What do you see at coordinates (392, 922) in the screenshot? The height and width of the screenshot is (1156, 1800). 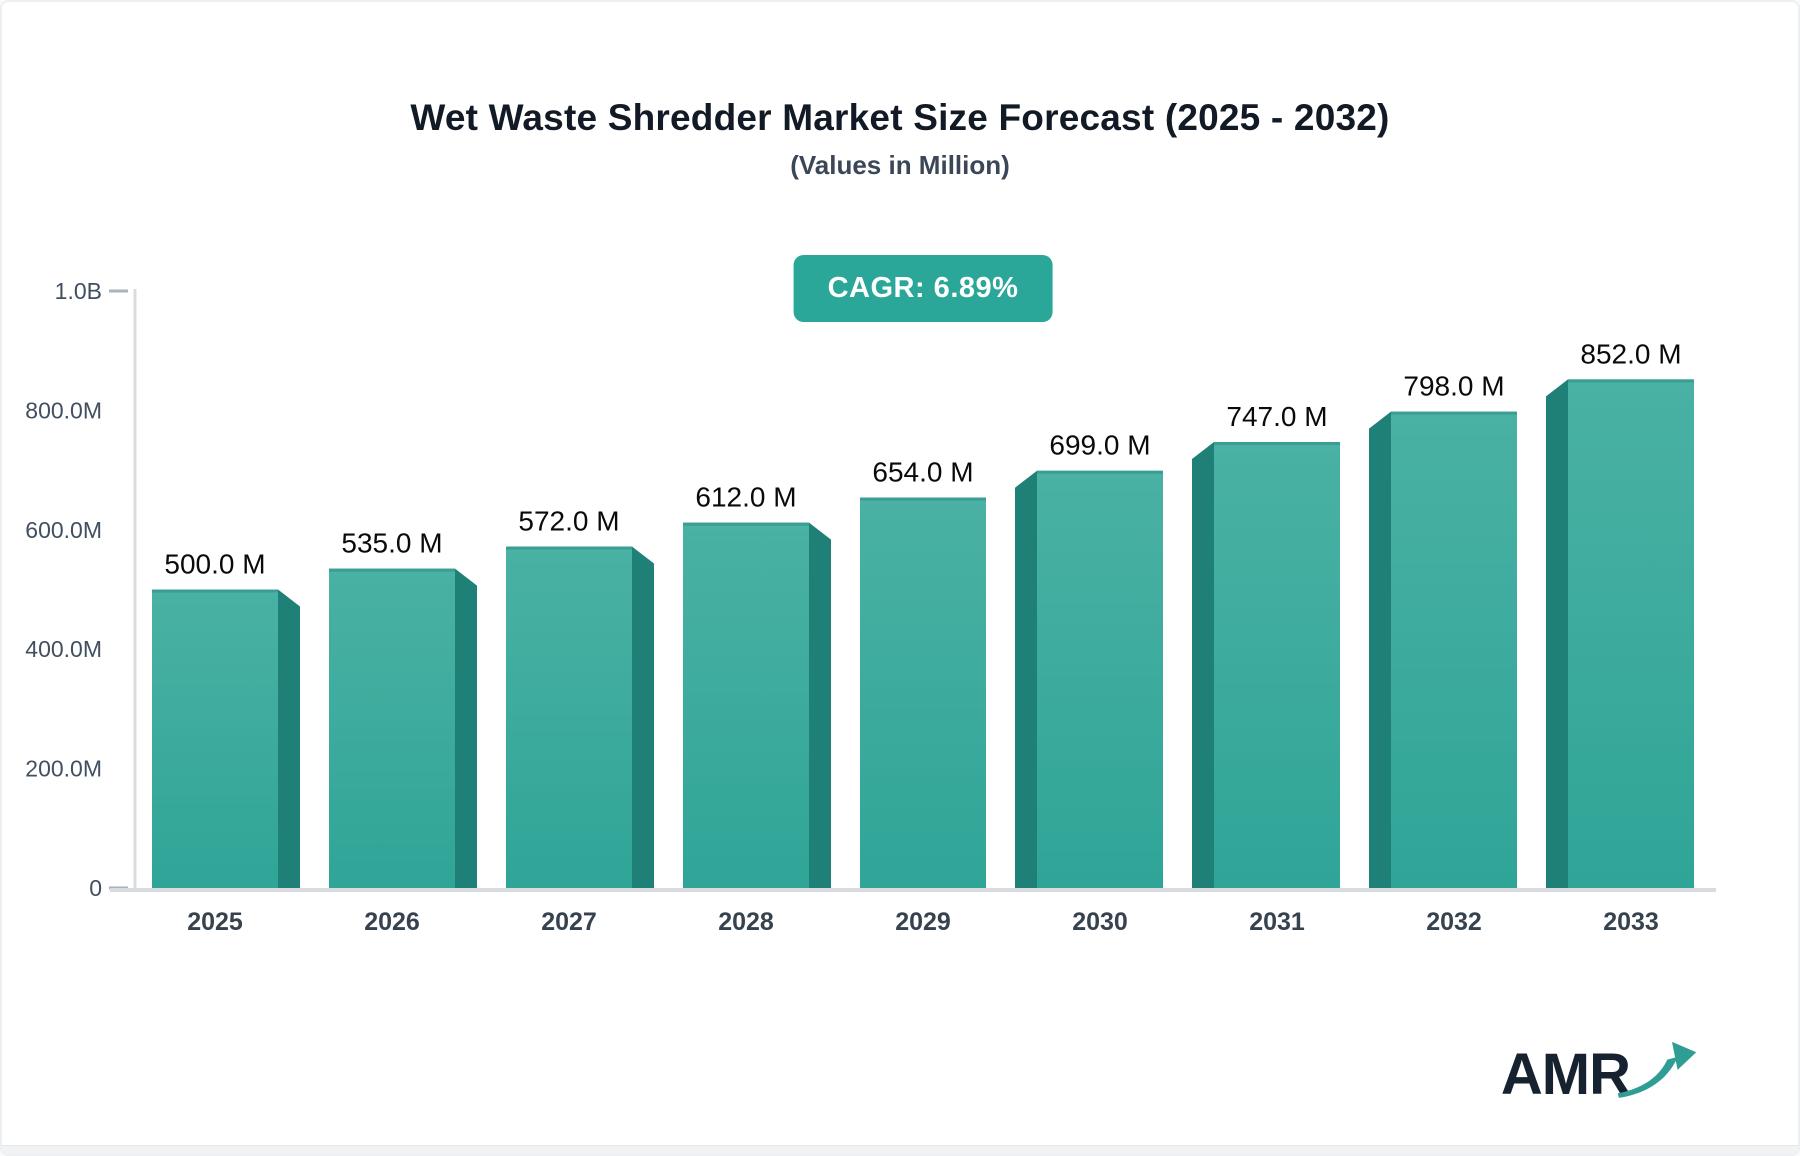 I see `x-axis-tick-label: 2026` at bounding box center [392, 922].